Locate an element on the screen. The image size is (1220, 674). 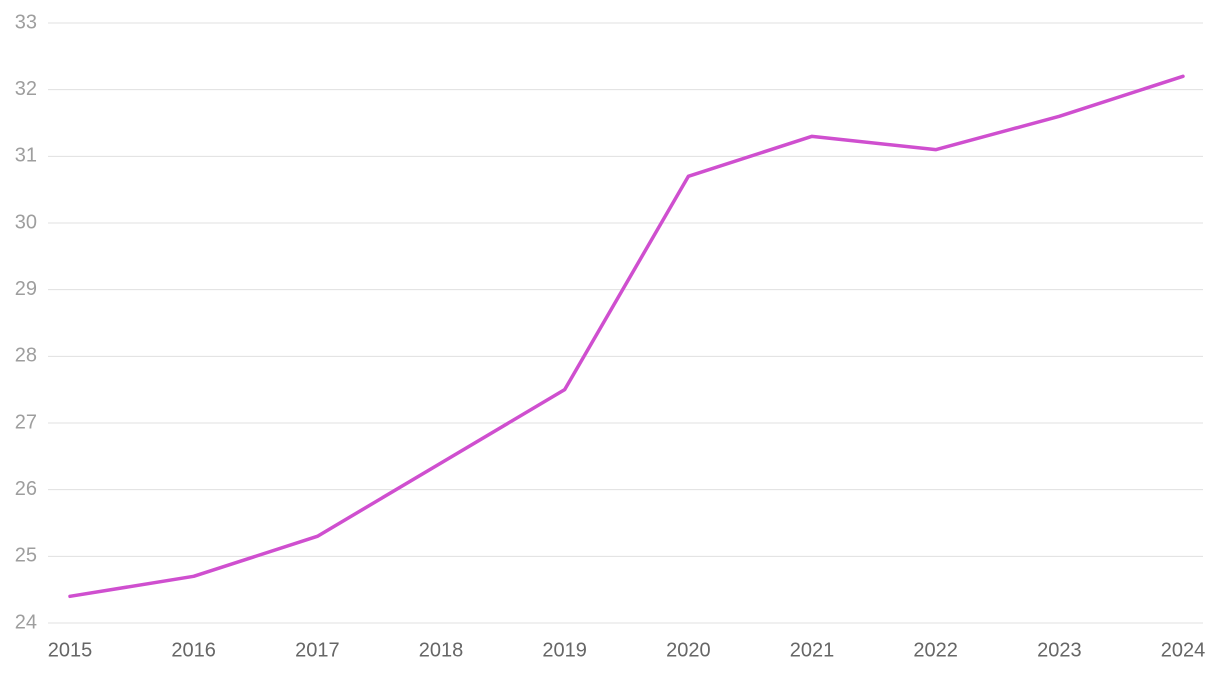
y-tick-label: 31 is located at coordinates (26, 156).